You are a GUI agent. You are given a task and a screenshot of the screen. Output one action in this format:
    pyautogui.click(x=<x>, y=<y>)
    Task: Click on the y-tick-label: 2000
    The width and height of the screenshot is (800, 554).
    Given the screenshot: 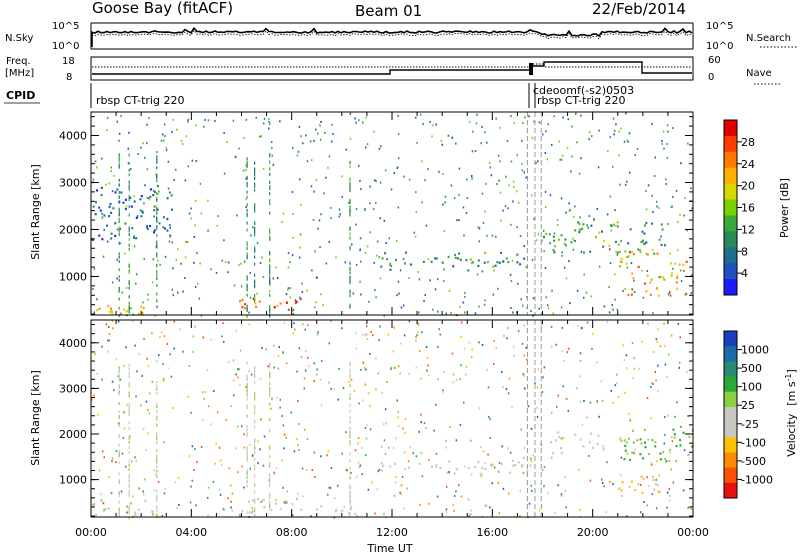 What is the action you would take?
    pyautogui.click(x=73, y=434)
    